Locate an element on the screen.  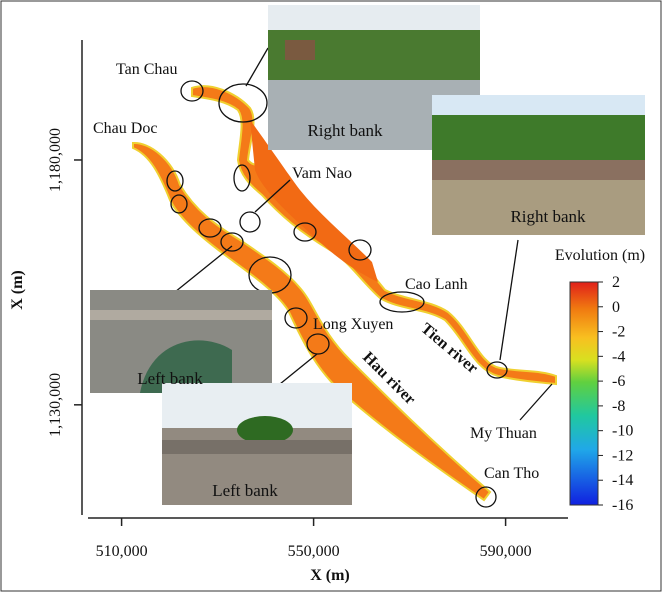
colorbar is located at coordinates (584, 393).